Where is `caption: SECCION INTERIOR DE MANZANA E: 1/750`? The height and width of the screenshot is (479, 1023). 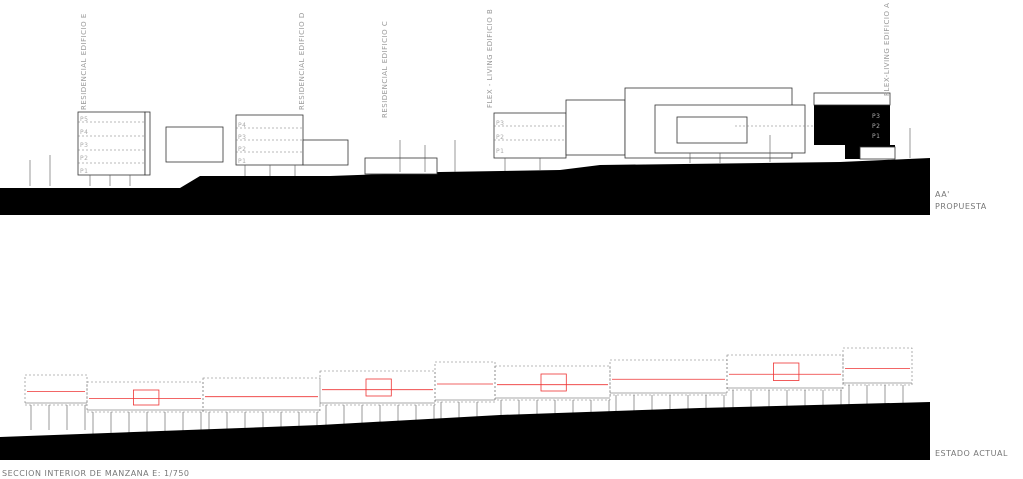 caption: SECCION INTERIOR DE MANZANA E: 1/750 is located at coordinates (96, 473).